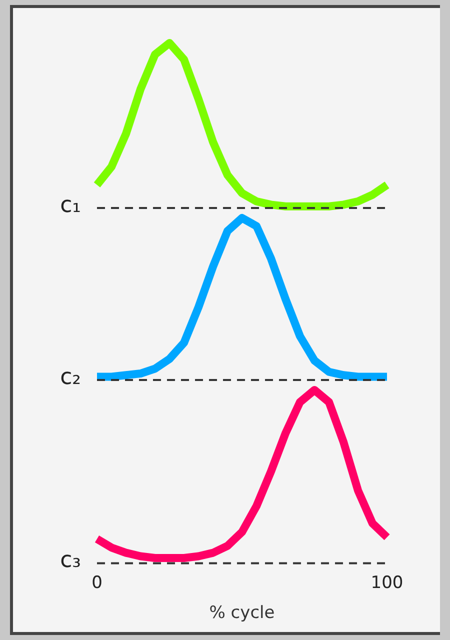 This screenshot has width=450, height=640. I want to click on y-axis-title: c₁, so click(70, 205).